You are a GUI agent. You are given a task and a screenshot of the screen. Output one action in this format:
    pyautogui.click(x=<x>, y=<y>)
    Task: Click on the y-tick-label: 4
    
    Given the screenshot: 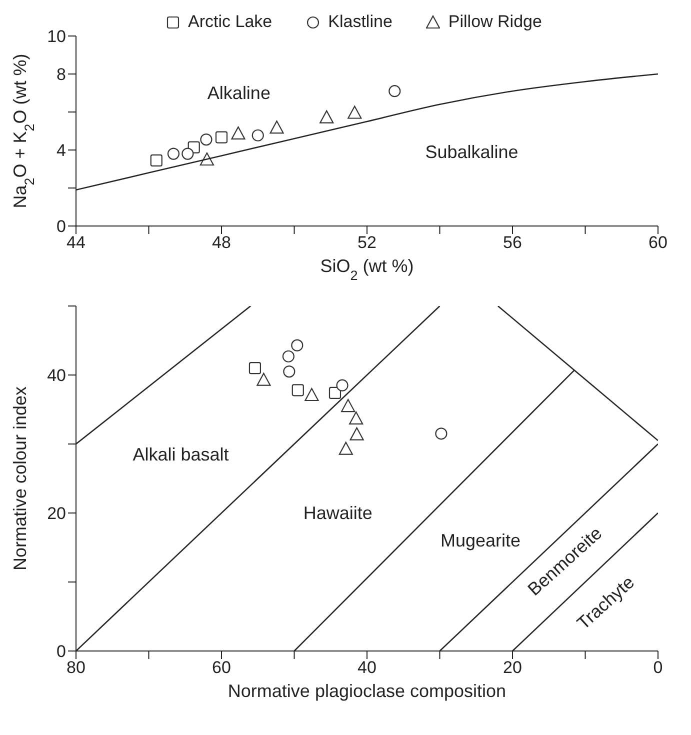 What is the action you would take?
    pyautogui.click(x=61, y=150)
    